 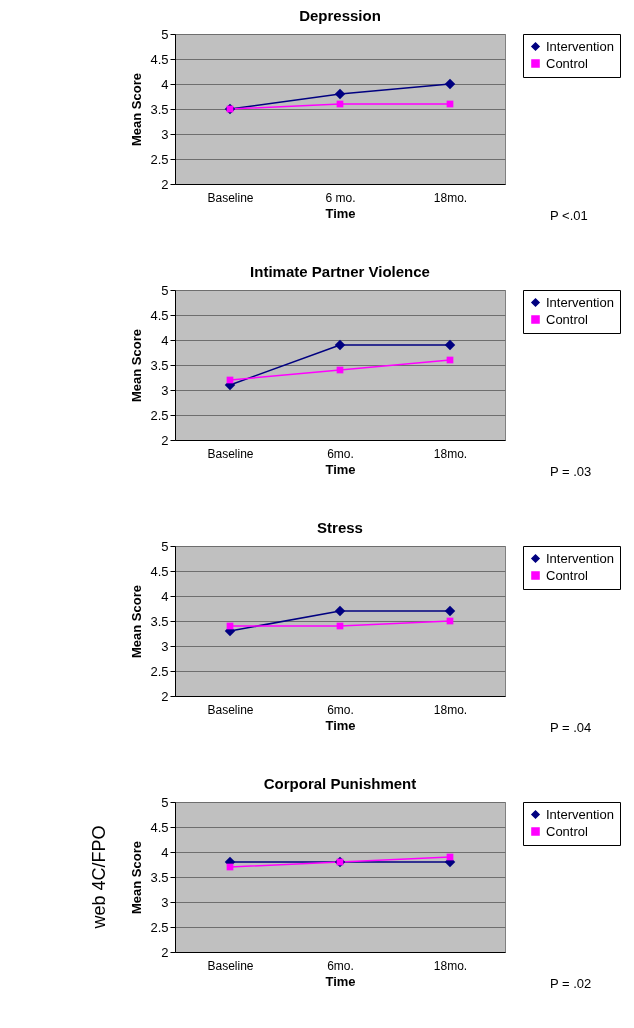 What do you see at coordinates (340, 783) in the screenshot?
I see `chart-title: Corporal Punishment` at bounding box center [340, 783].